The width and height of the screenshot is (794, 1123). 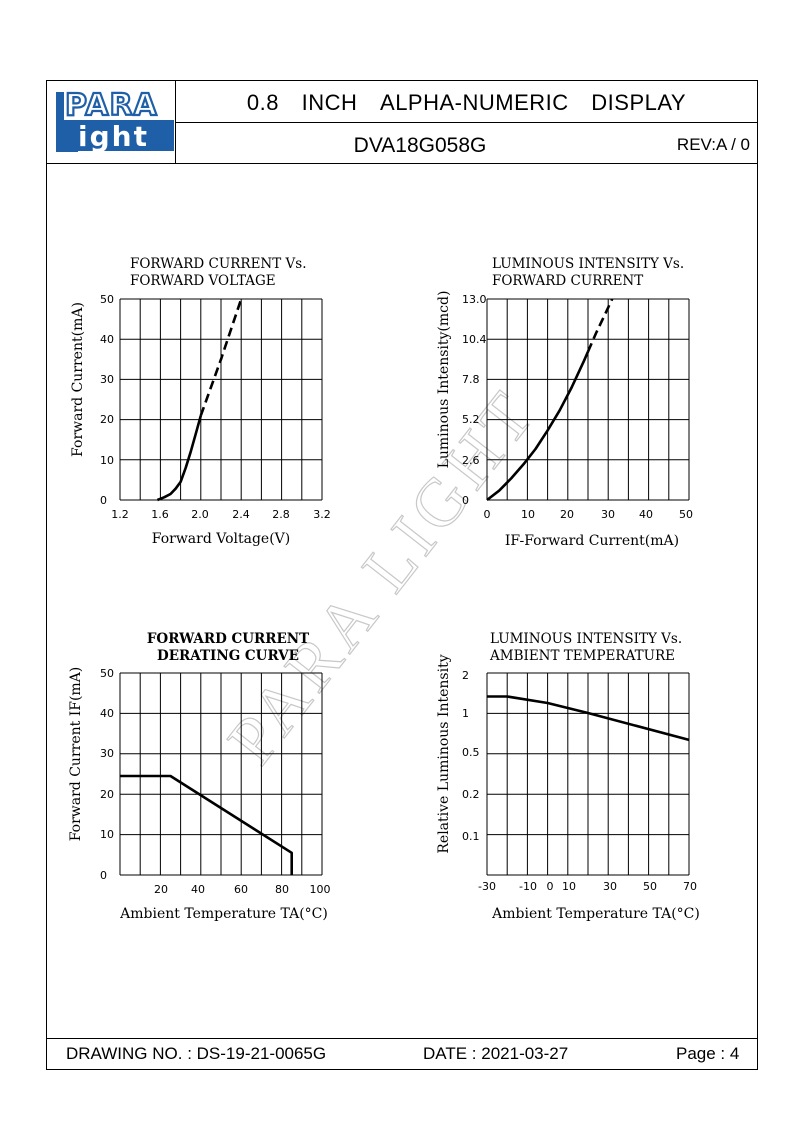 I want to click on page-number: Page : 4, so click(x=708, y=1053).